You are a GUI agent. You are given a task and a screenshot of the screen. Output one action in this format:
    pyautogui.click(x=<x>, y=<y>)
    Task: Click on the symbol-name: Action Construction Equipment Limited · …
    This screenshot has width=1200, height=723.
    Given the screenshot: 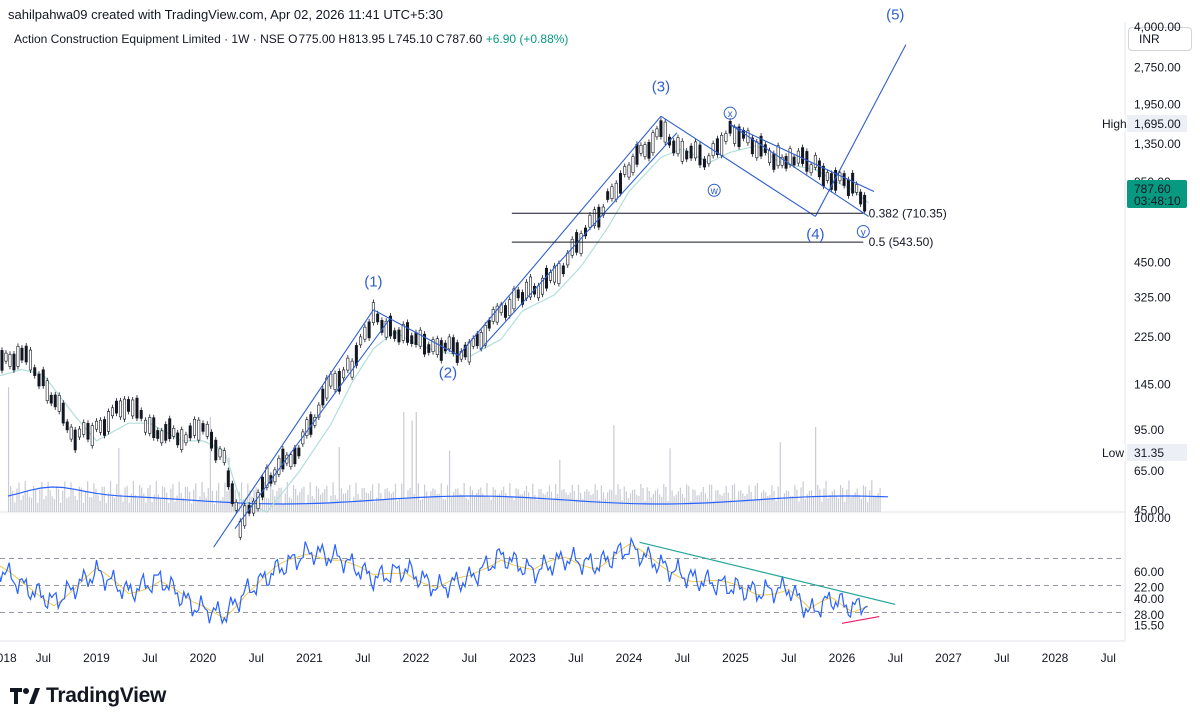 What is the action you would take?
    pyautogui.click(x=149, y=39)
    